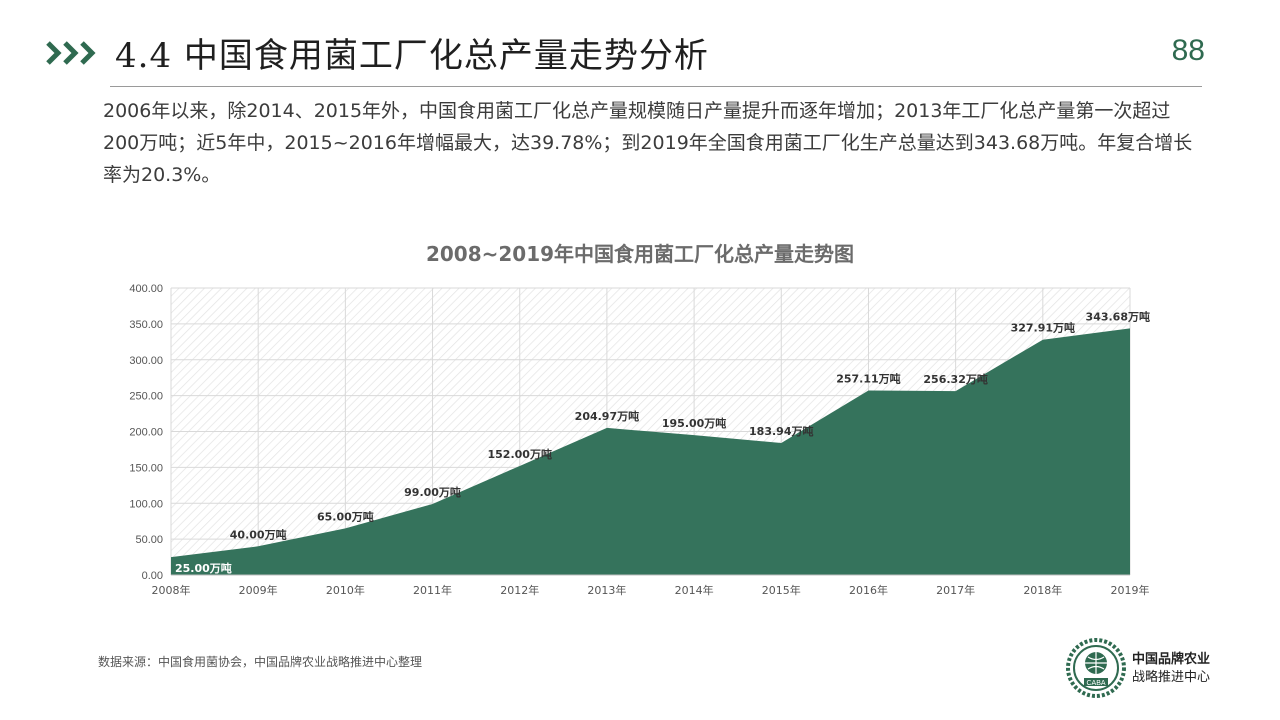 This screenshot has height=720, width=1280. Describe the element at coordinates (345, 516) in the screenshot. I see `data-label: 65.00万吨` at that location.